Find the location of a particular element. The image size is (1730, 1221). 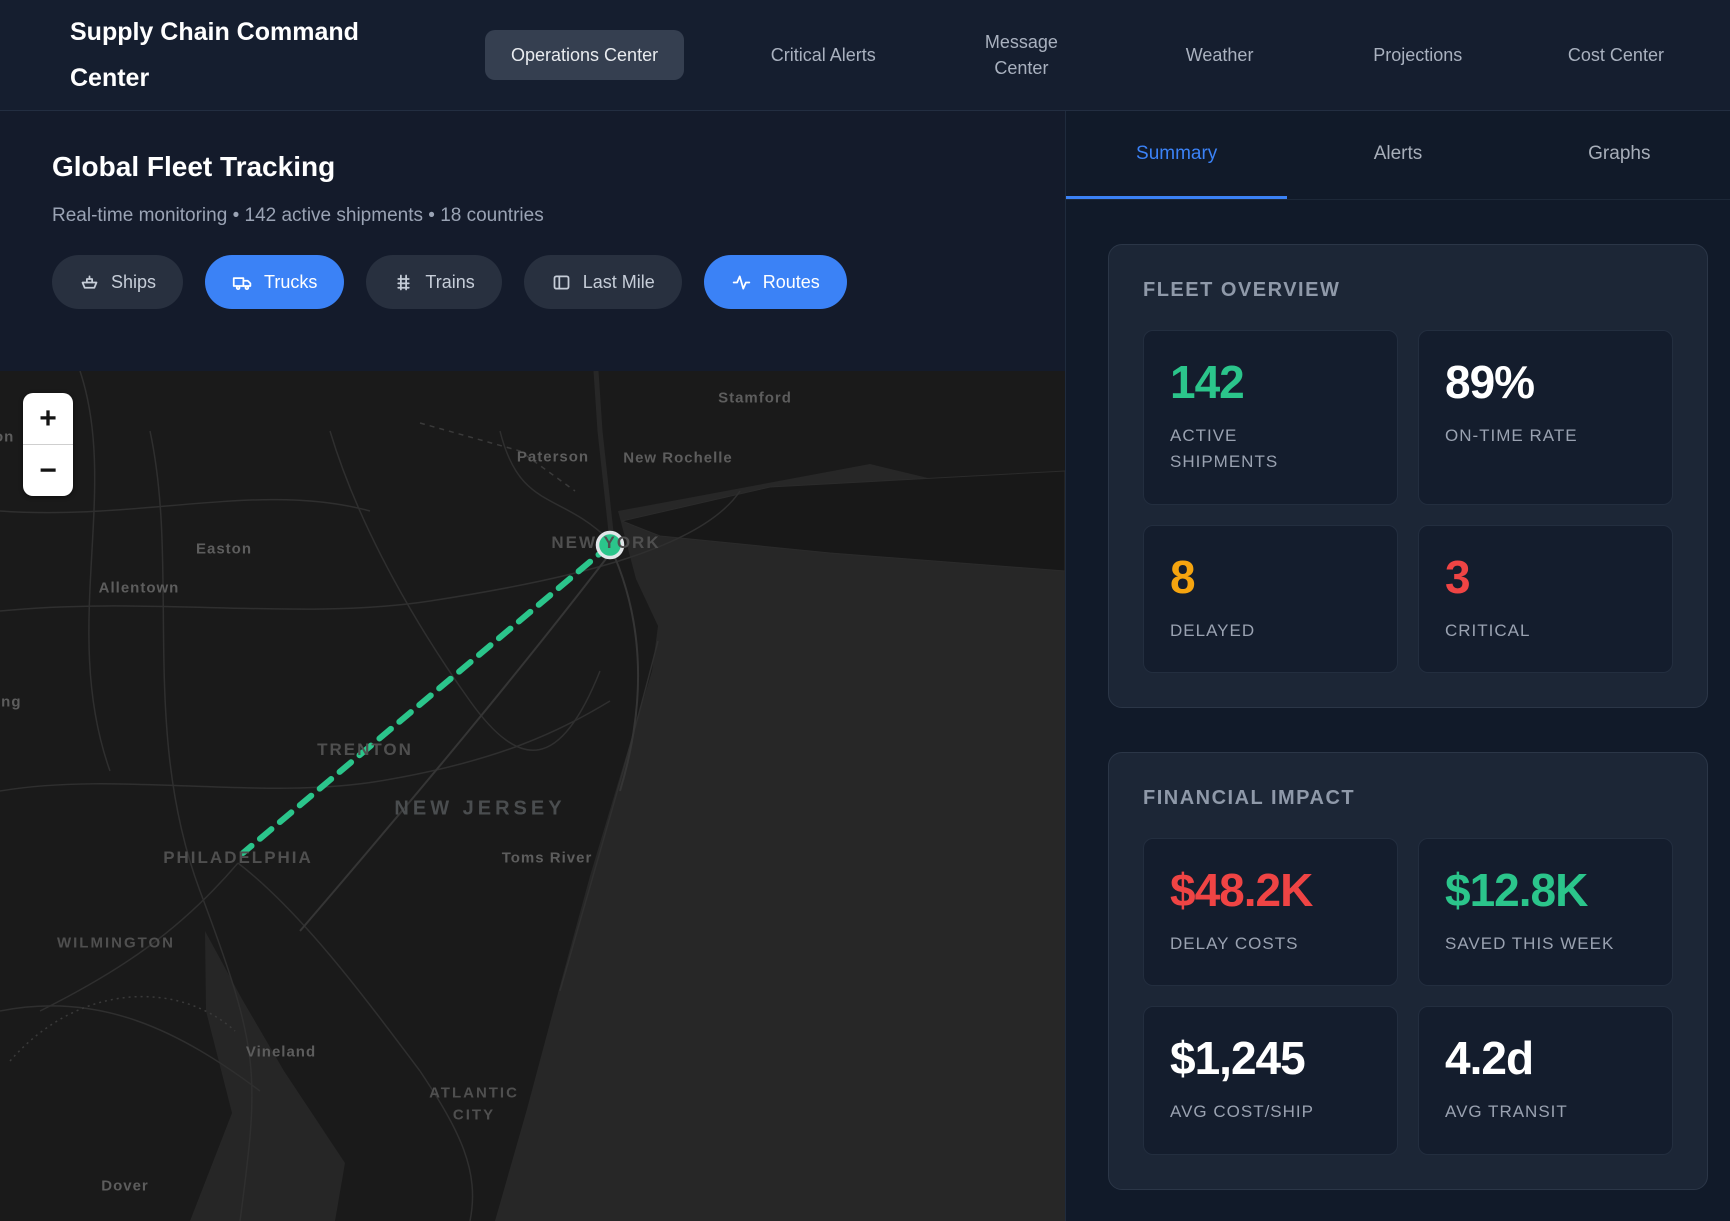

stat-on-time-rate: 89% ON-TIME RATE is located at coordinates (1545, 417).